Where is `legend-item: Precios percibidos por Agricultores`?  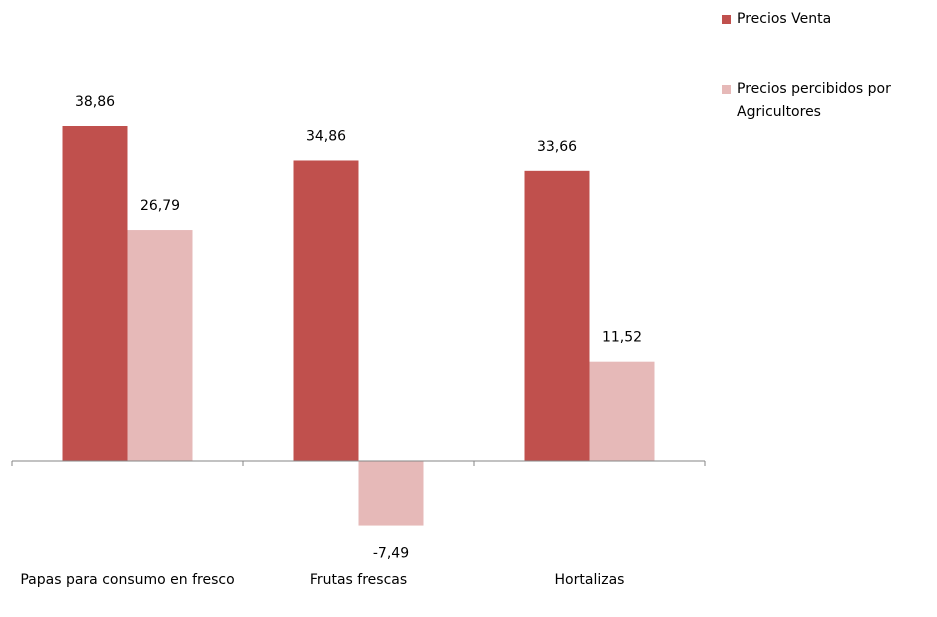
legend-item: Precios percibidos por Agricultores is located at coordinates (827, 101).